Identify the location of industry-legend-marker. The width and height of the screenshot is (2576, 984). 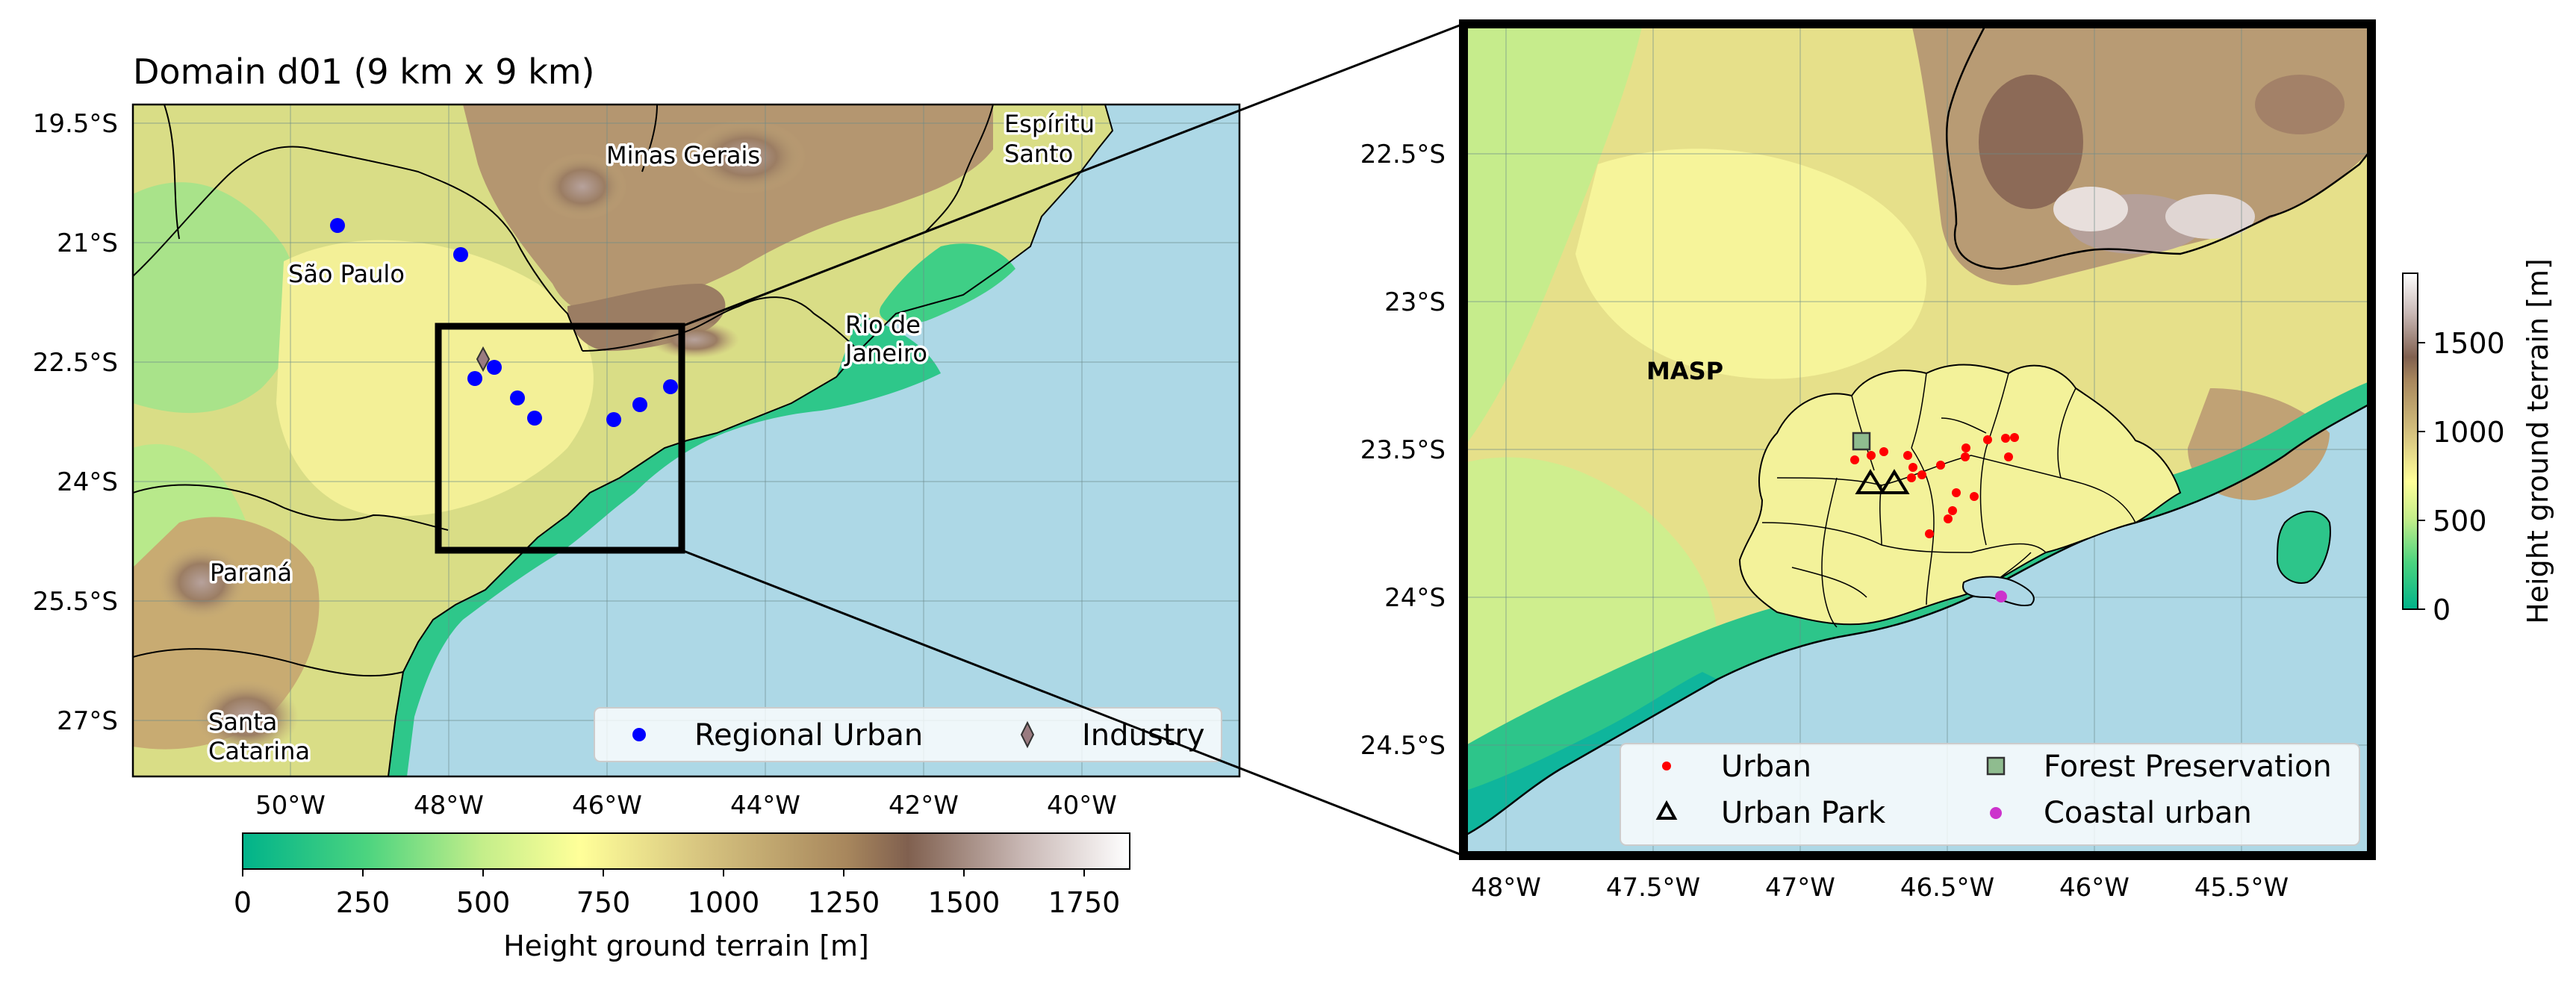
(1027, 734).